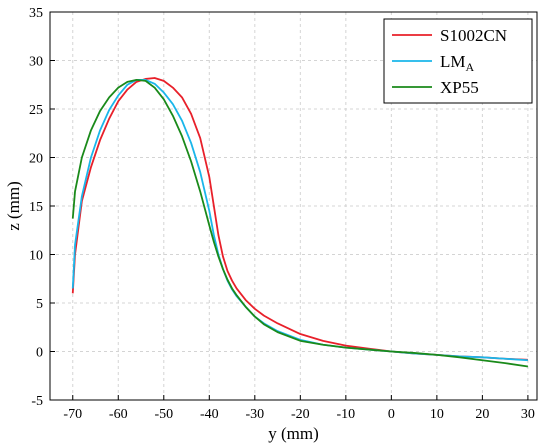 The width and height of the screenshot is (550, 448). Describe the element at coordinates (36, 256) in the screenshot. I see `y-tick-label: 10` at that location.